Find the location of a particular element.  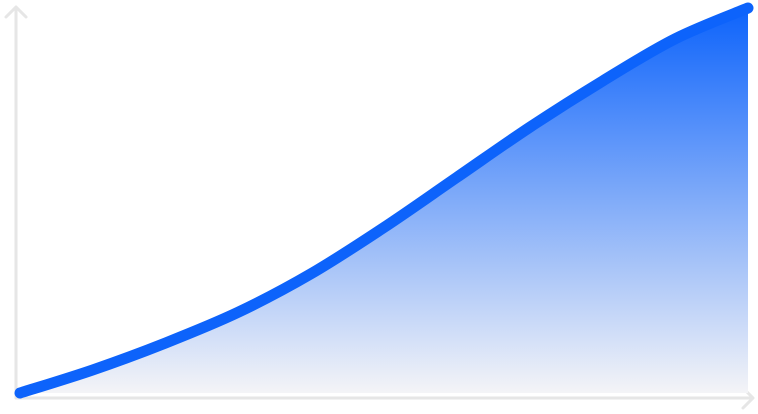

y-axis-arrow-icon is located at coordinates (16, 12).